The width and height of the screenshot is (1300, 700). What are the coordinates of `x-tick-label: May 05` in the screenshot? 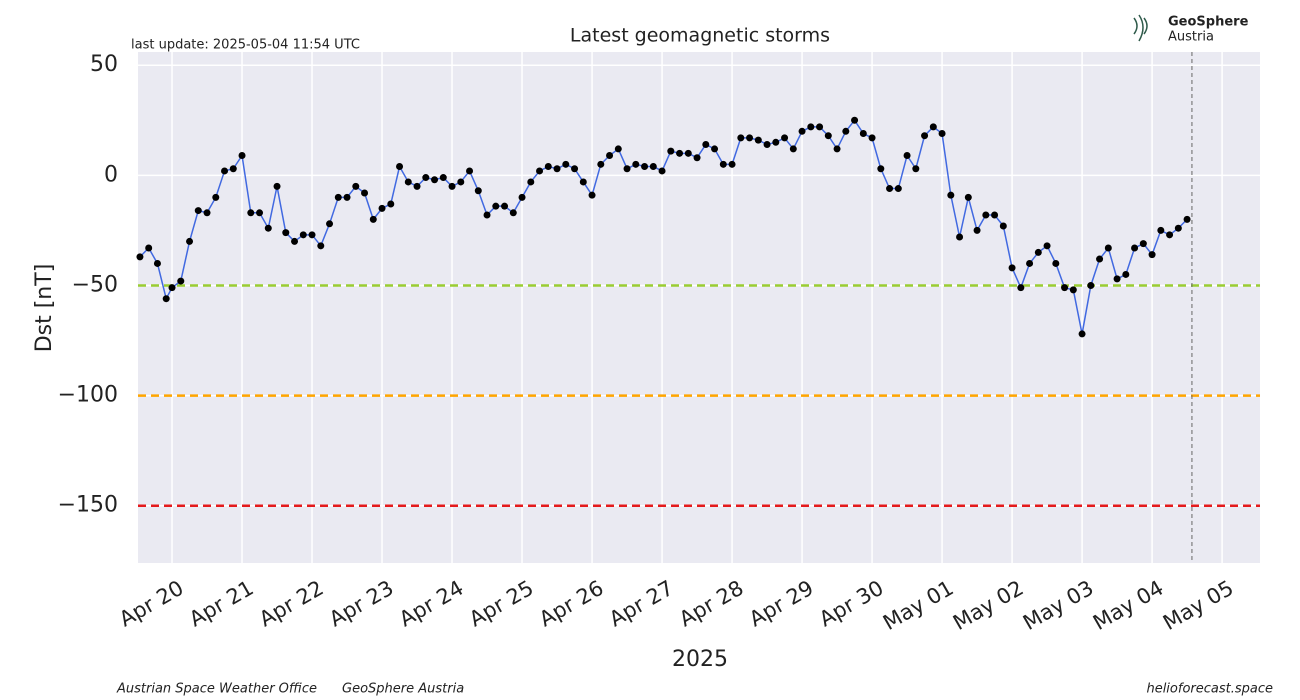 It's located at (1198, 605).